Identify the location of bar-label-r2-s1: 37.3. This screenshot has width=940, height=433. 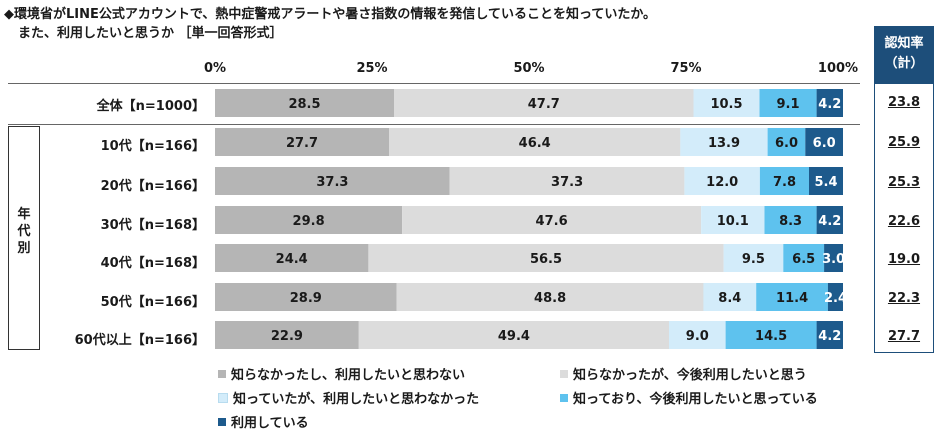
(567, 182).